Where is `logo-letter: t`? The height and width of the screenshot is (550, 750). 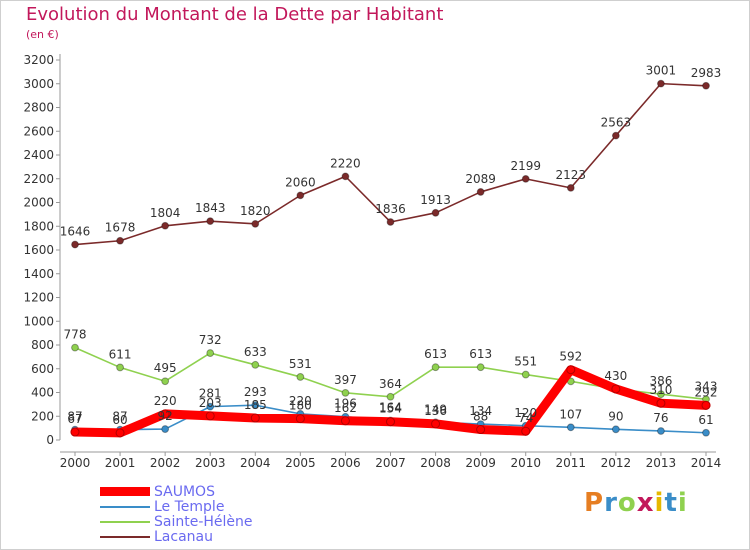 logo-letter: t is located at coordinates (671, 503).